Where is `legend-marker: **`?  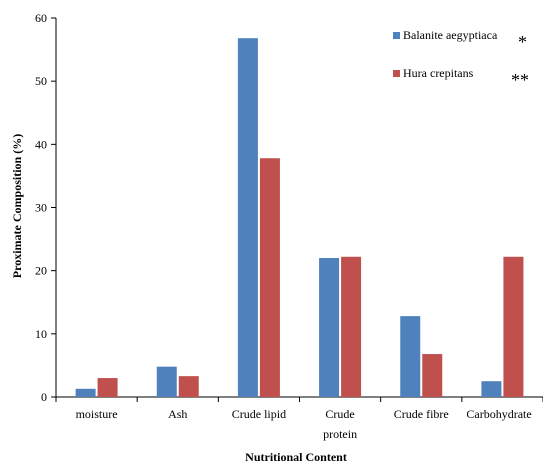 legend-marker: ** is located at coordinates (520, 80).